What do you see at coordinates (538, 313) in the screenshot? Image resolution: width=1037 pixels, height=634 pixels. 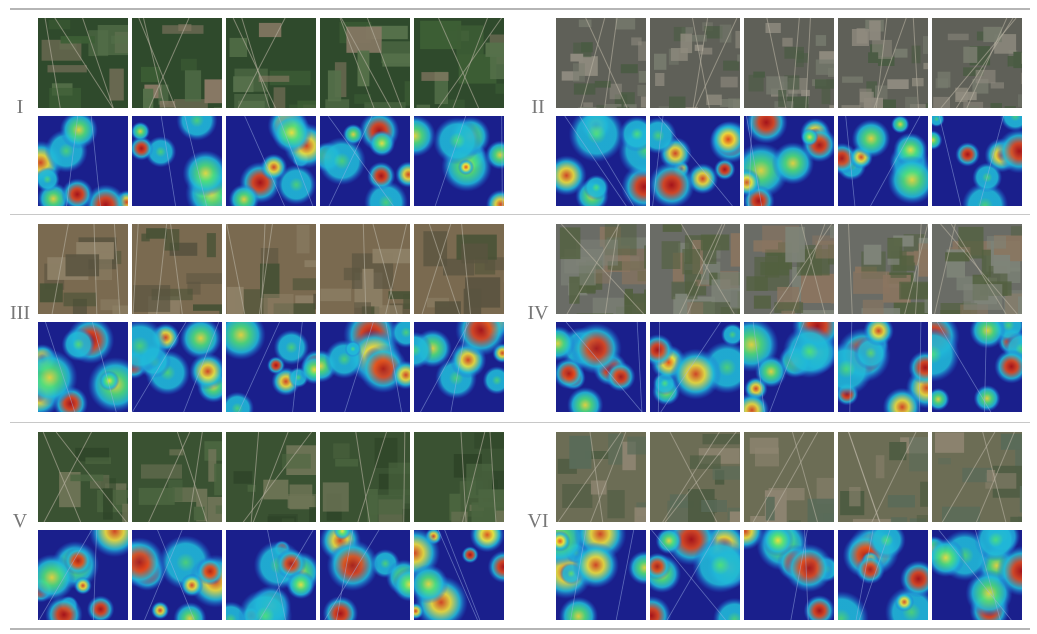 I see `group-label: IV` at bounding box center [538, 313].